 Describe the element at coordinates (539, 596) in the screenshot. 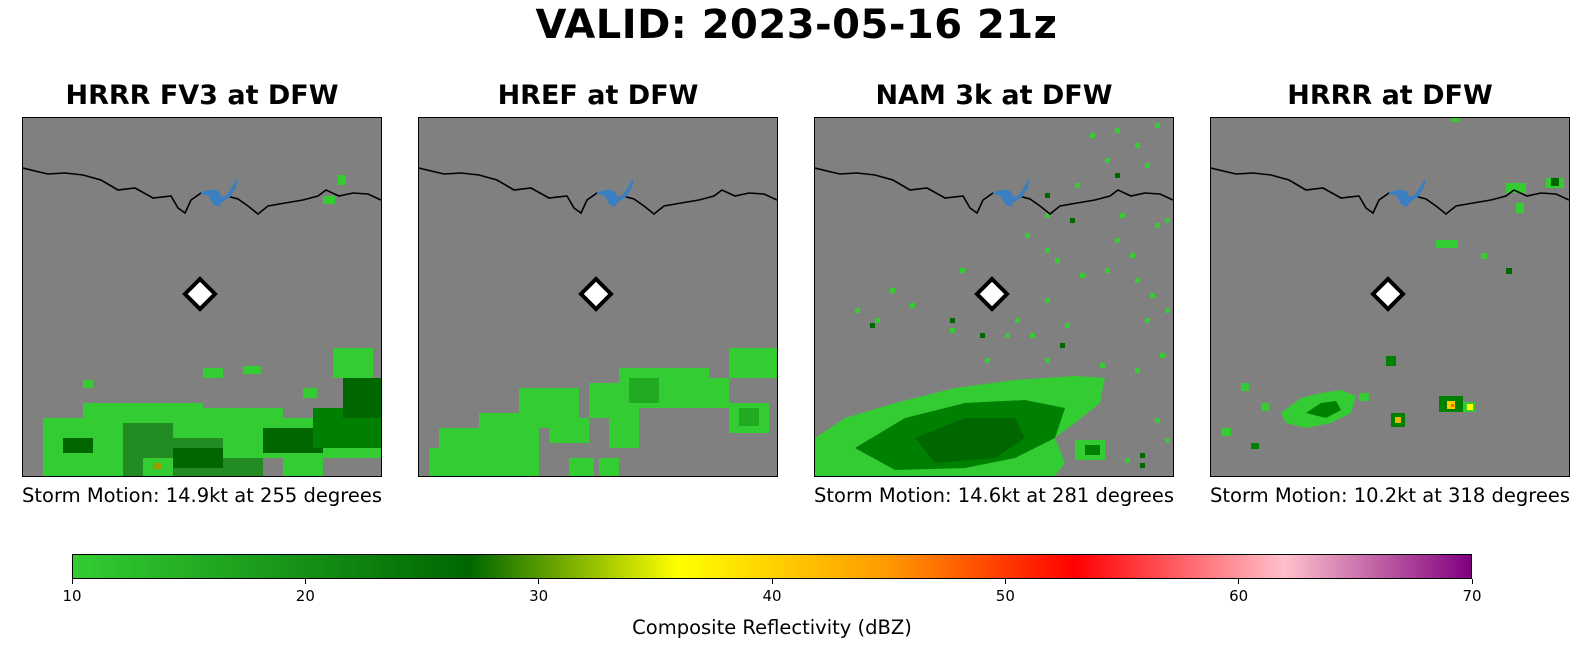

I see `colorbar-tick-label: 30` at that location.